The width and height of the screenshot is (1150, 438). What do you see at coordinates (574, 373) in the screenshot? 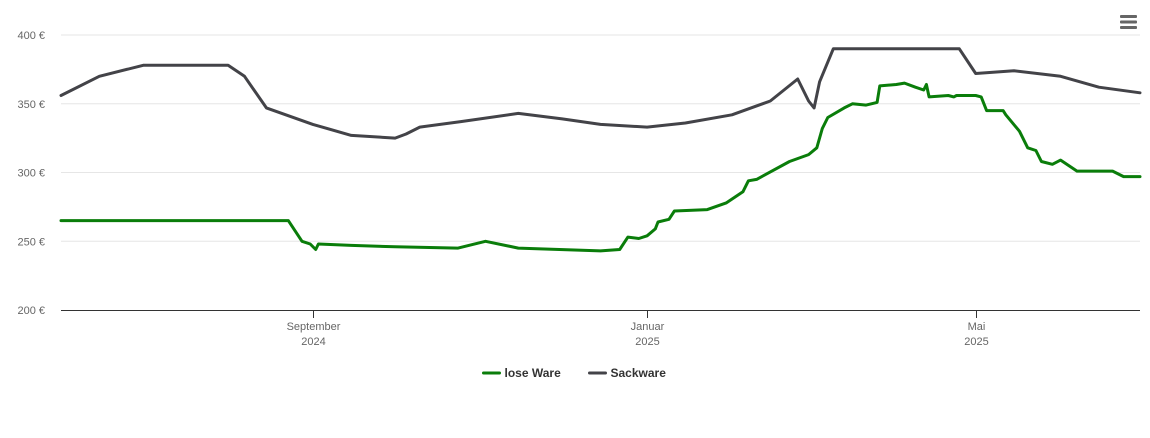
I see `legend: lose Ware Sackware` at bounding box center [574, 373].